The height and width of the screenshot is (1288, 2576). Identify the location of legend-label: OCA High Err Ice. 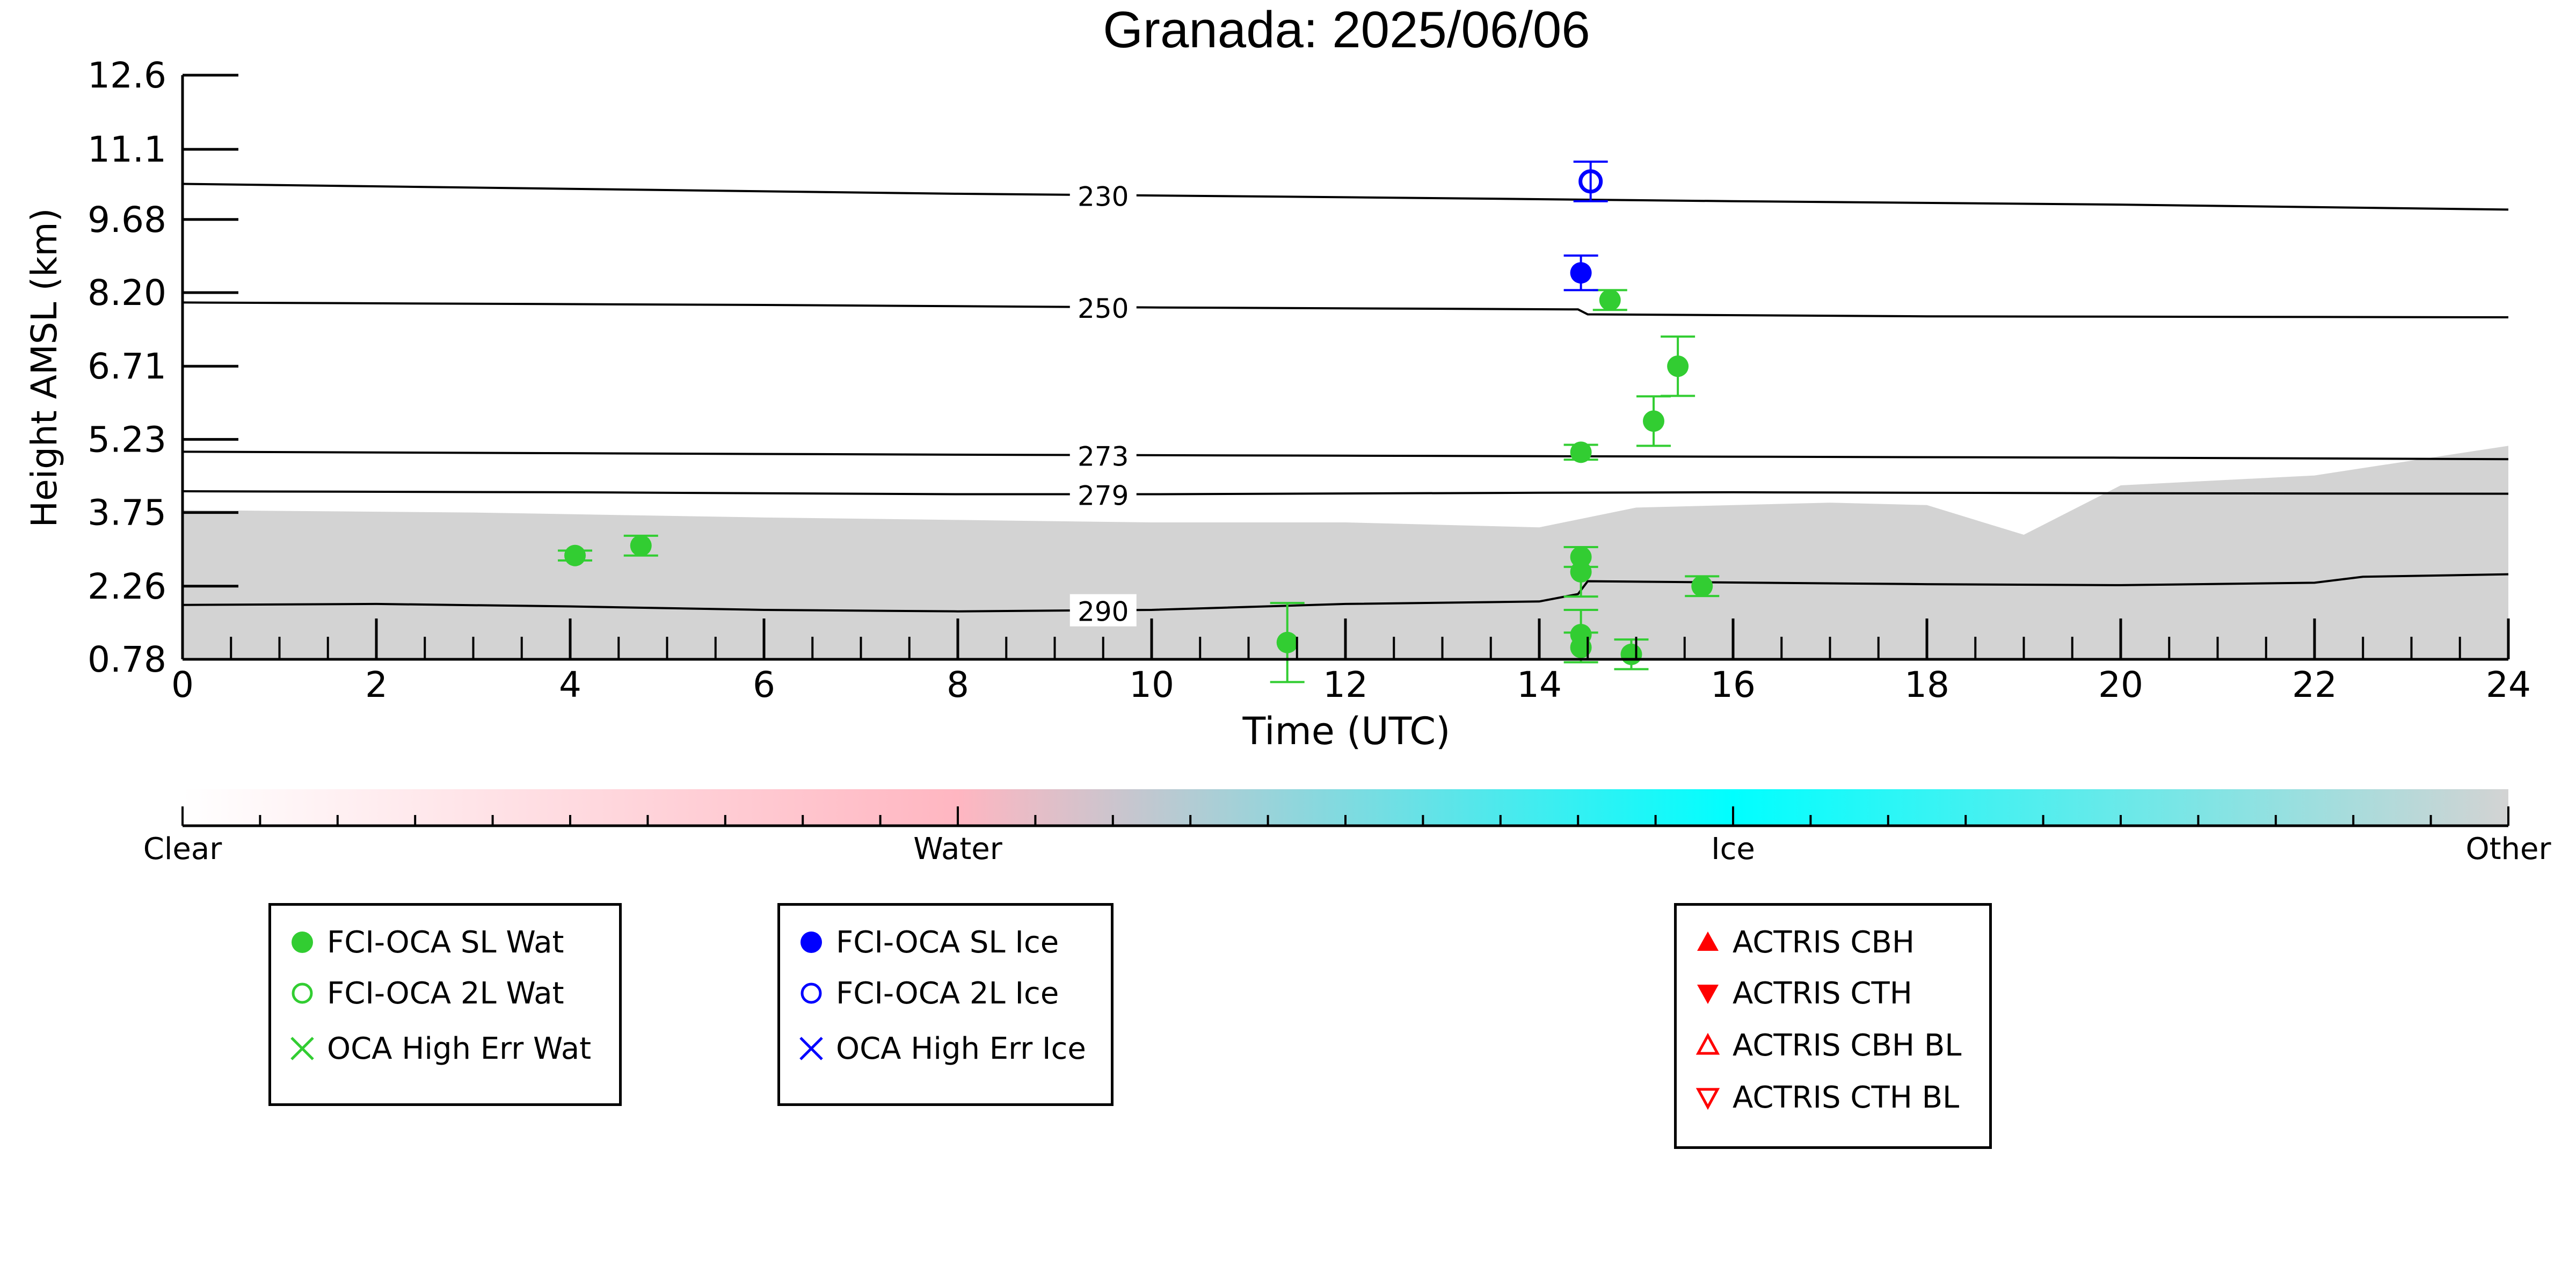
(961, 1048).